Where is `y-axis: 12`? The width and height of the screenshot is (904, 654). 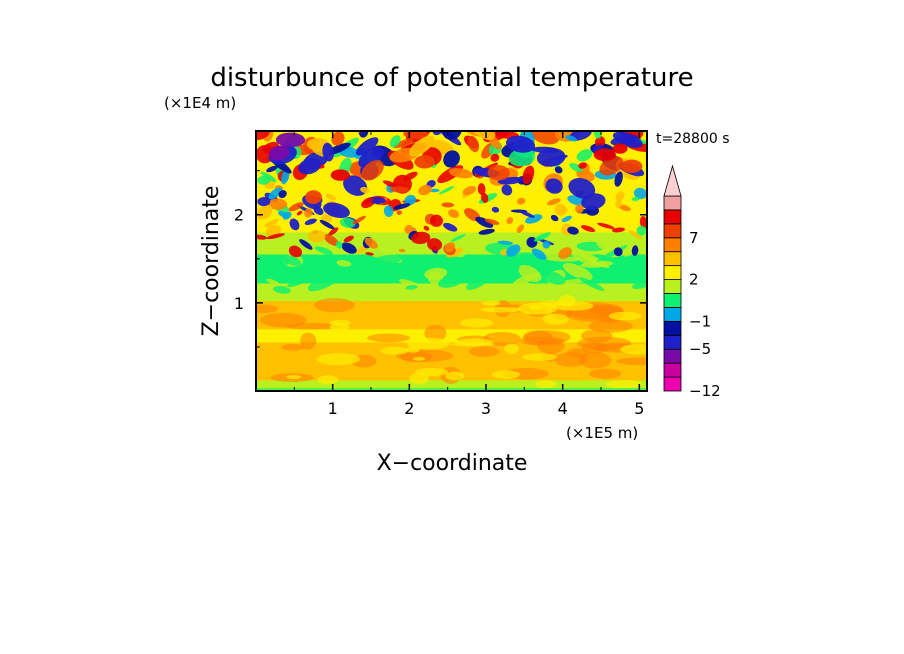 y-axis: 12 is located at coordinates (440, 259).